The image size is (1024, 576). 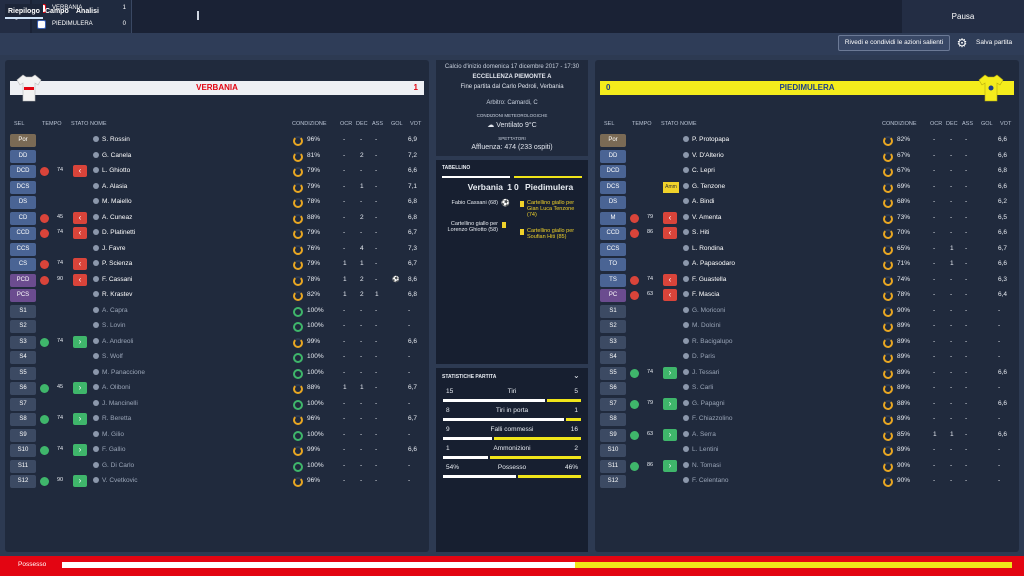 I want to click on player-row: S2 M. Dolcini 89% - - - -, so click(x=807, y=327).